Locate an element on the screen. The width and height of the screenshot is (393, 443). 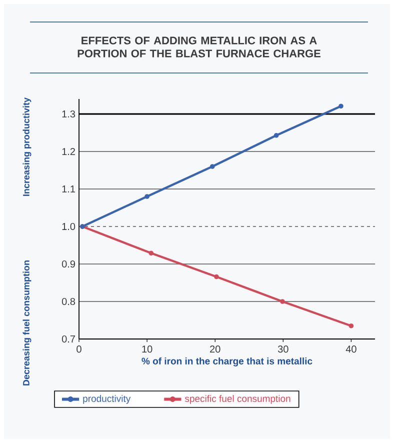
y-tick-label: 1.0 is located at coordinates (69, 226).